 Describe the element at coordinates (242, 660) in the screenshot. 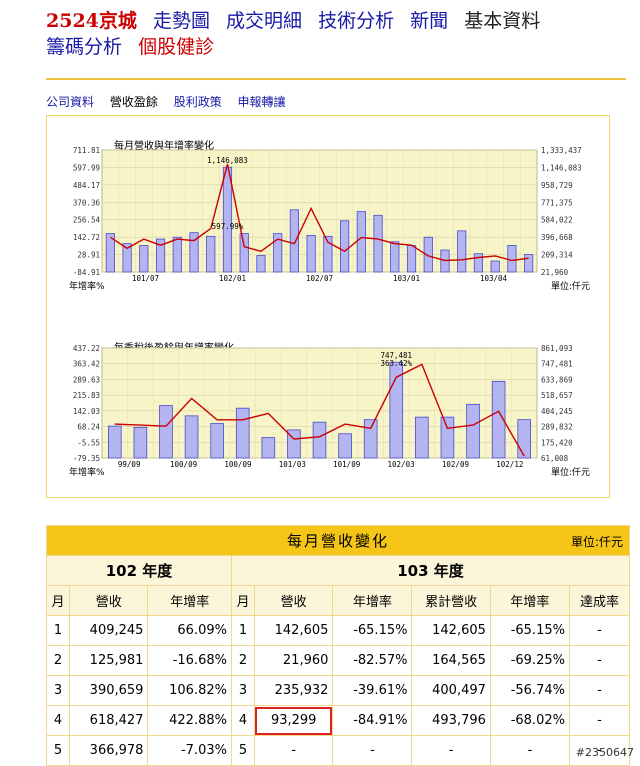

I see `table-cell: 2` at that location.